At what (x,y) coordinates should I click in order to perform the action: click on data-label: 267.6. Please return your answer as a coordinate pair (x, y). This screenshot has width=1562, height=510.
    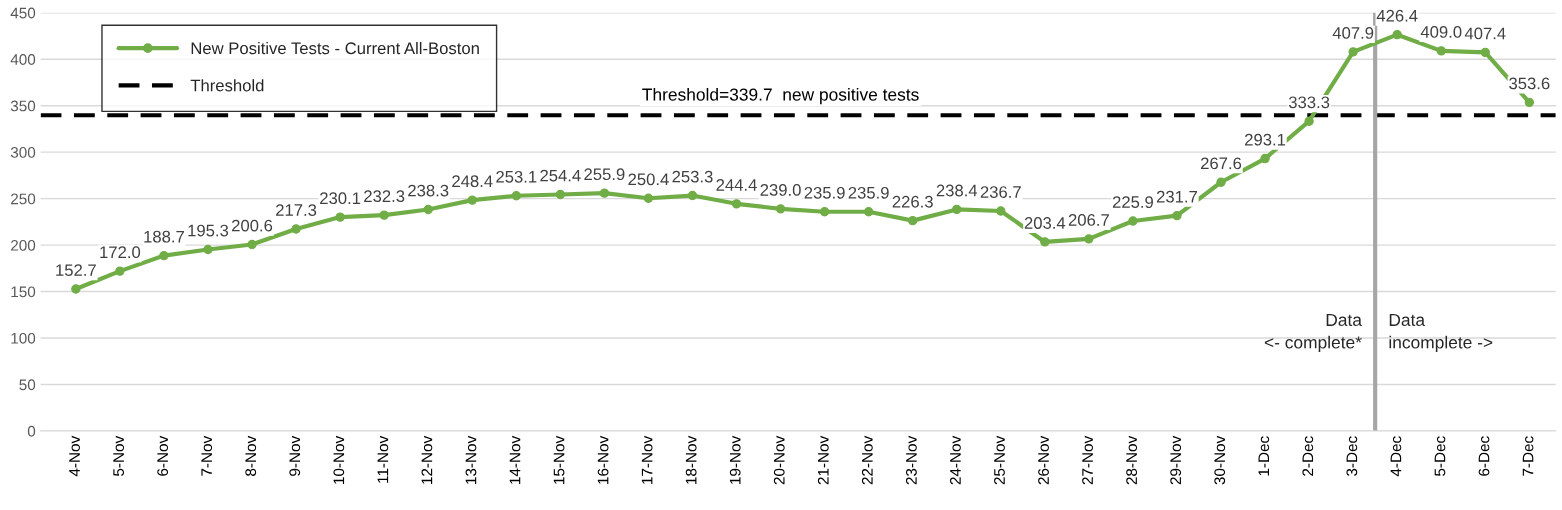
    Looking at the image, I should click on (1221, 163).